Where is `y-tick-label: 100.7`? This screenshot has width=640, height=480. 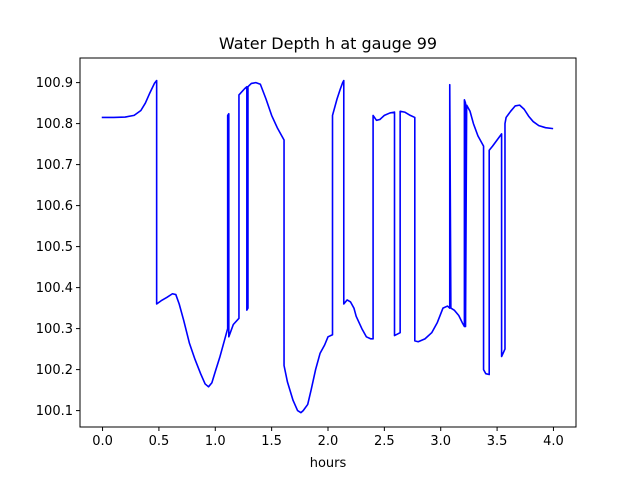
y-tick-label: 100.7 is located at coordinates (54, 165).